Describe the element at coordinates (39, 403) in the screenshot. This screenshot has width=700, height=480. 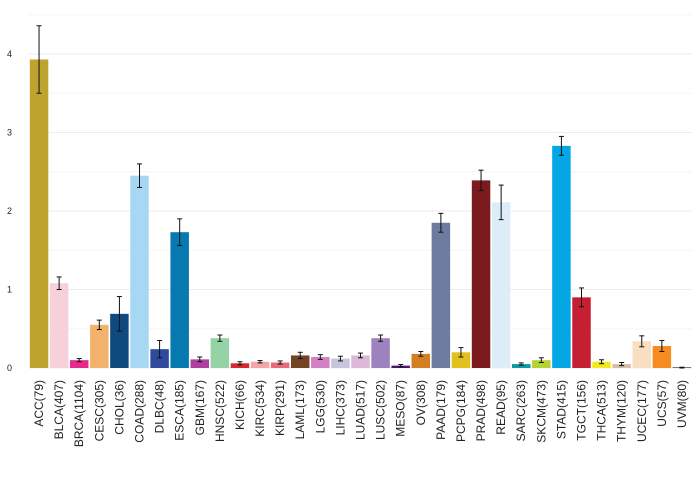
I see `x-tick-label: ACC(79)` at that location.